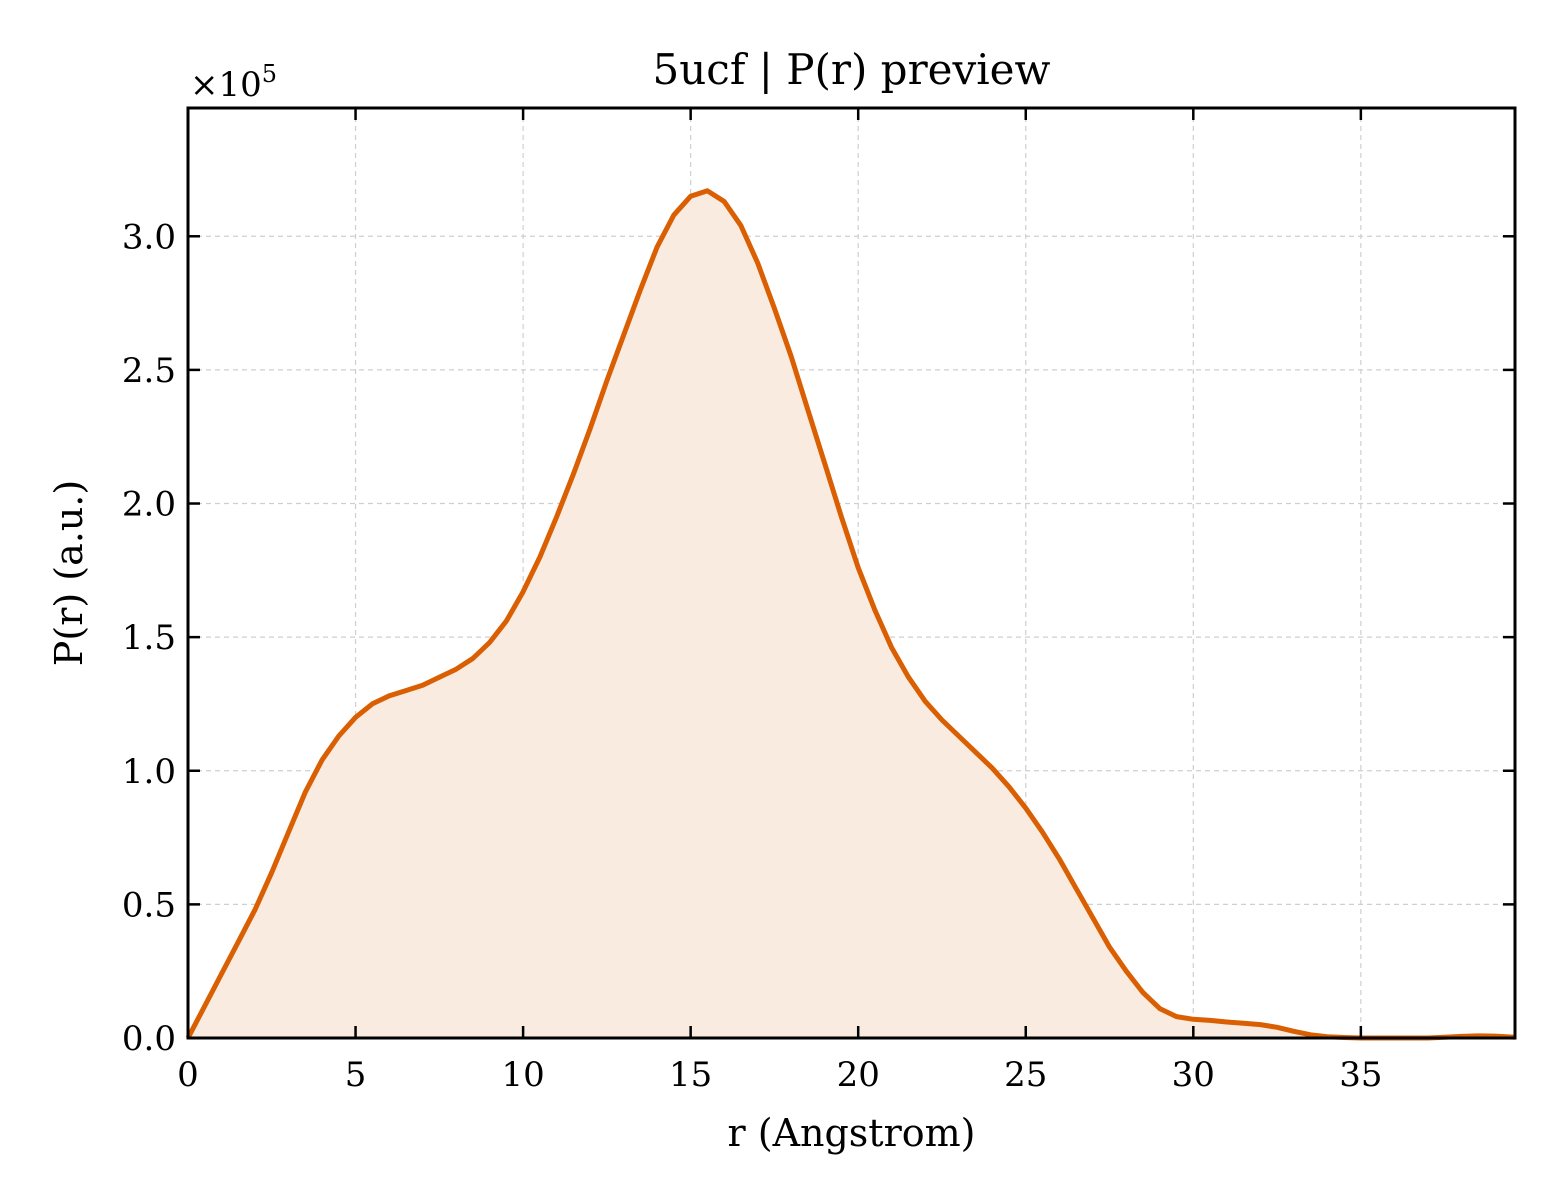 The image size is (1560, 1200). I want to click on x-tick-label: 15, so click(690, 1075).